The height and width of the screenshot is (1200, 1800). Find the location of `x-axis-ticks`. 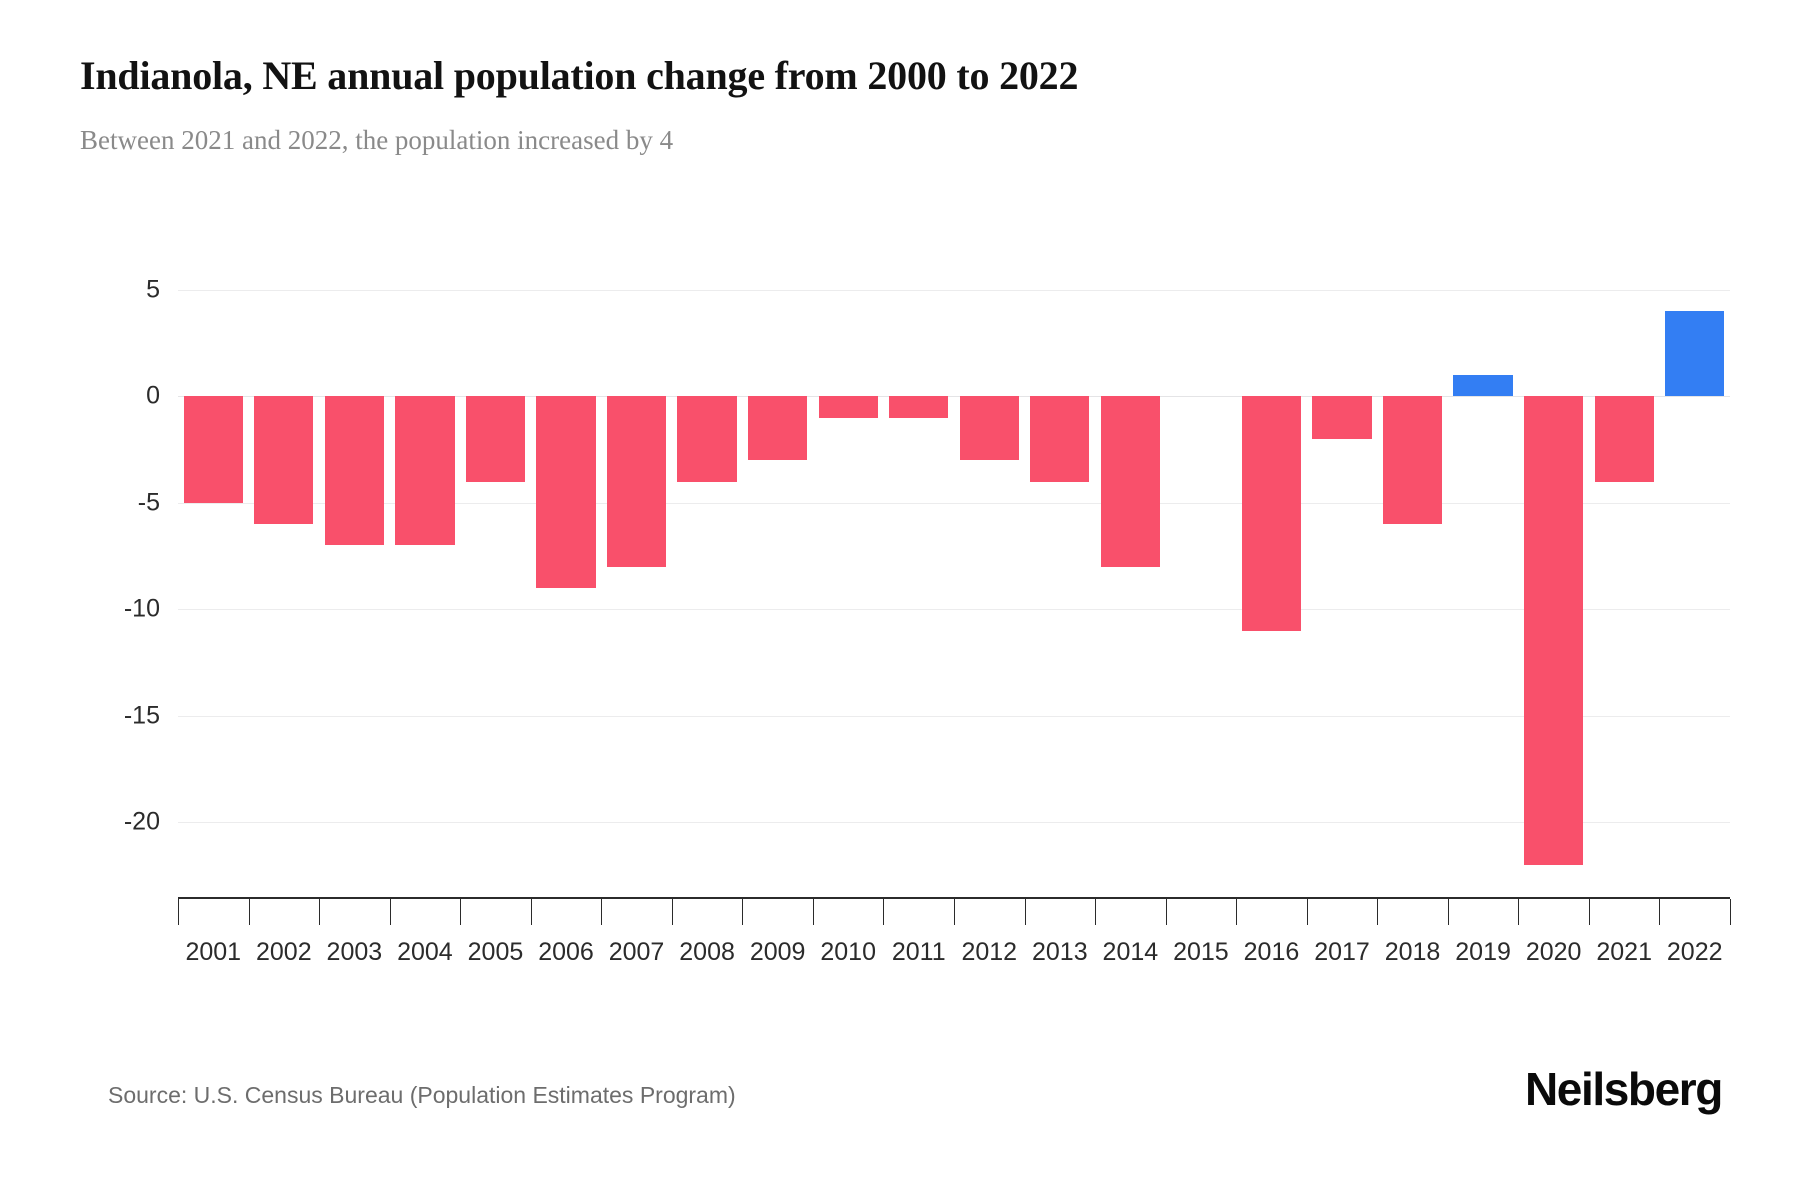

x-axis-ticks is located at coordinates (954, 912).